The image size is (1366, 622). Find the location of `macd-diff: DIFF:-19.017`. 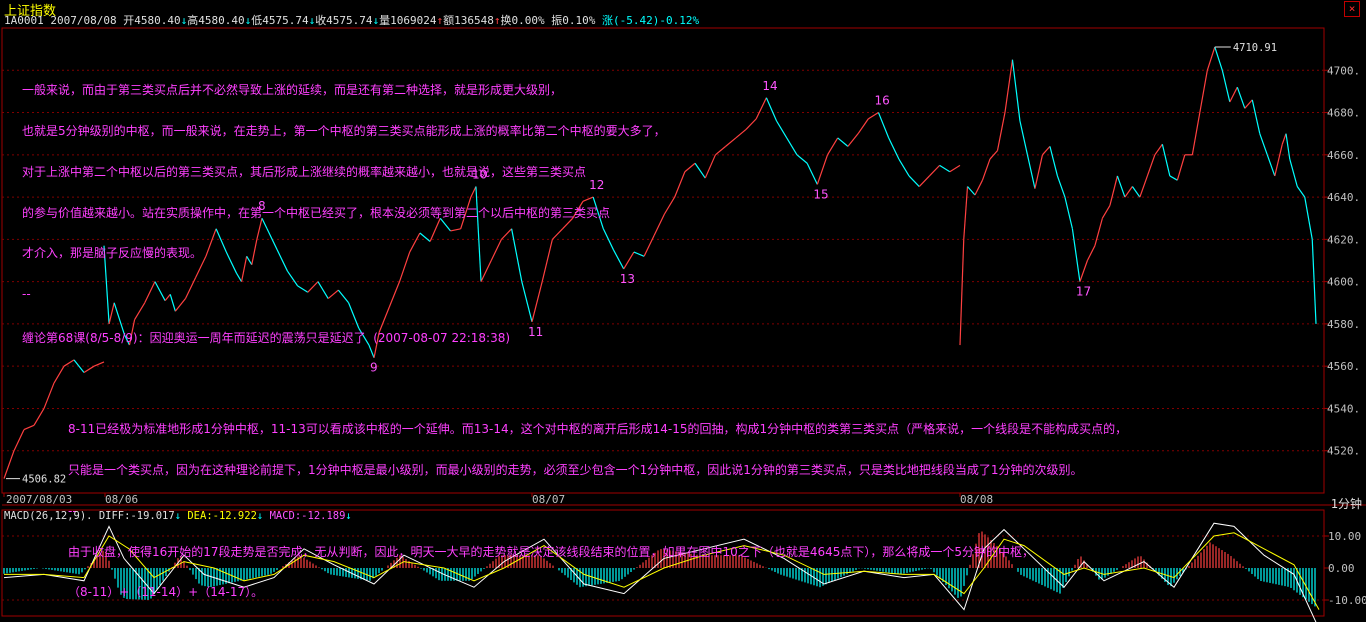

macd-diff: DIFF:-19.017 is located at coordinates (136, 516).